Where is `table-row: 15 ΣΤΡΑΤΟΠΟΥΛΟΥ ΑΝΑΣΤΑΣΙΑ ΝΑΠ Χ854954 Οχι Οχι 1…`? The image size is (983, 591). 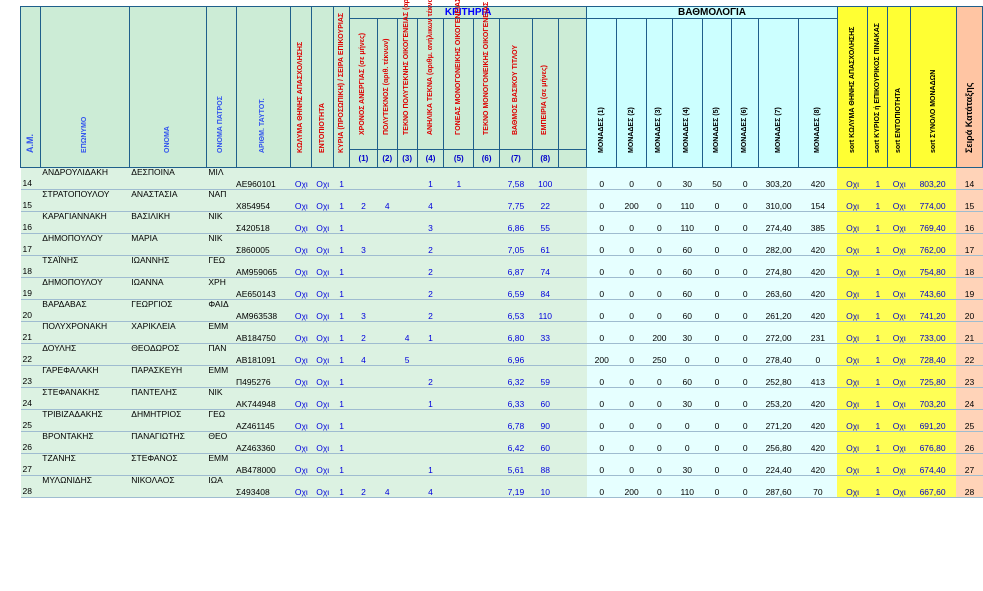 table-row: 15 ΣΤΡΑΤΟΠΟΥΛΟΥ ΑΝΑΣΤΑΣΙΑ ΝΑΠ Χ854954 Οχι Οχι 1… is located at coordinates (501, 200).